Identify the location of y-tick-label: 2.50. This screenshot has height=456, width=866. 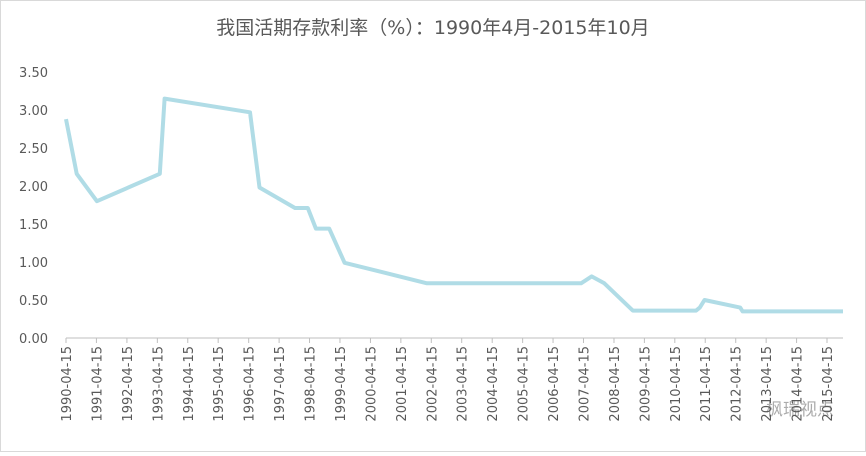
(33, 149).